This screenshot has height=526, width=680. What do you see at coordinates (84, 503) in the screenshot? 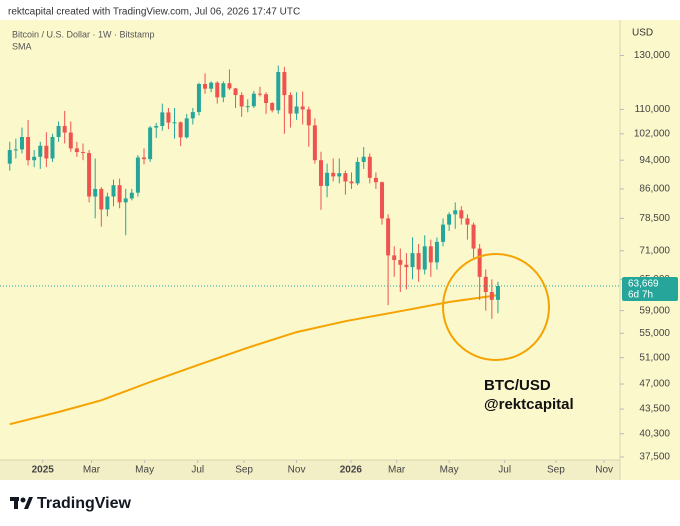
I see `footer-text: TradingView` at bounding box center [84, 503].